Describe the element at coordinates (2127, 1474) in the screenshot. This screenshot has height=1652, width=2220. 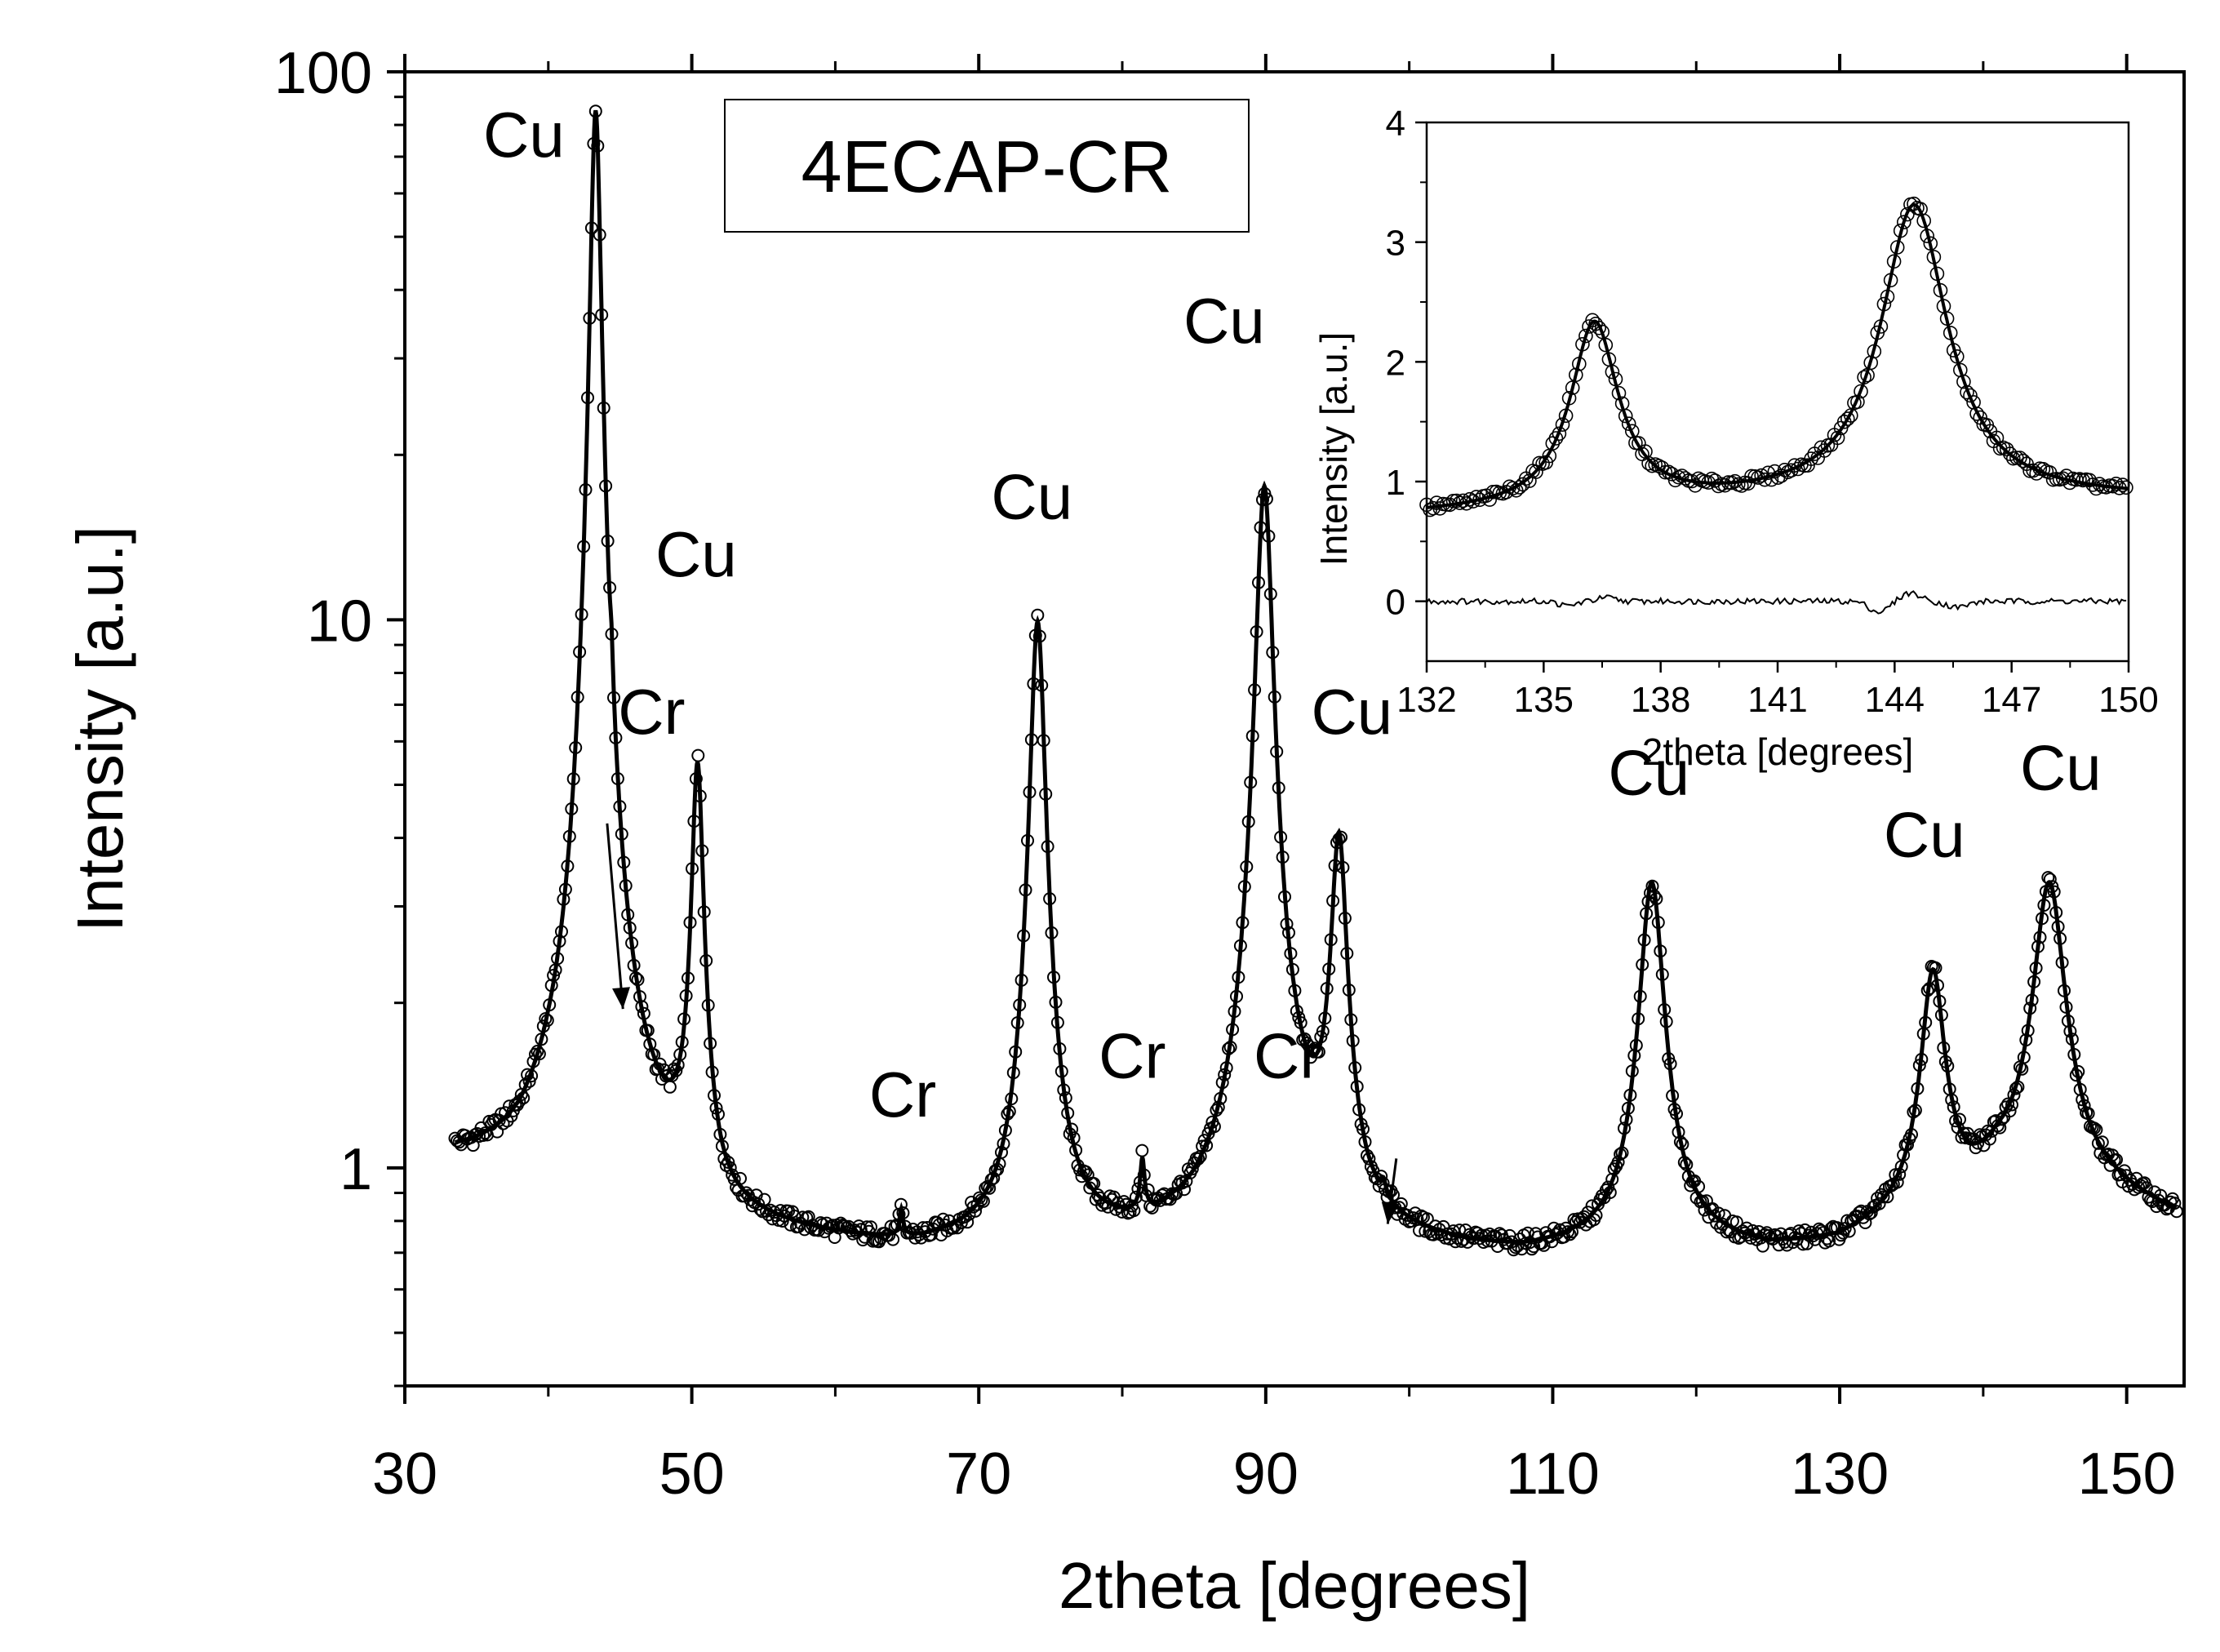
I see `x-tick-label: 150` at that location.